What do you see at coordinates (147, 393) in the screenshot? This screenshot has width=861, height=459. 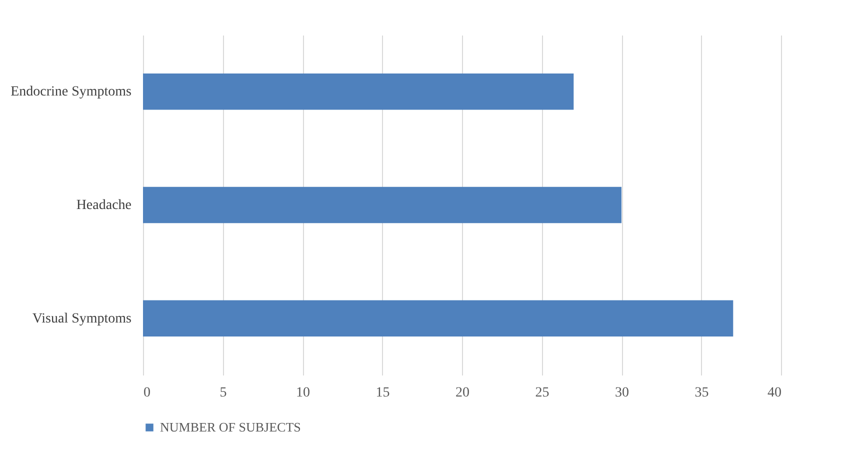 I see `x-tick-label: 0` at bounding box center [147, 393].